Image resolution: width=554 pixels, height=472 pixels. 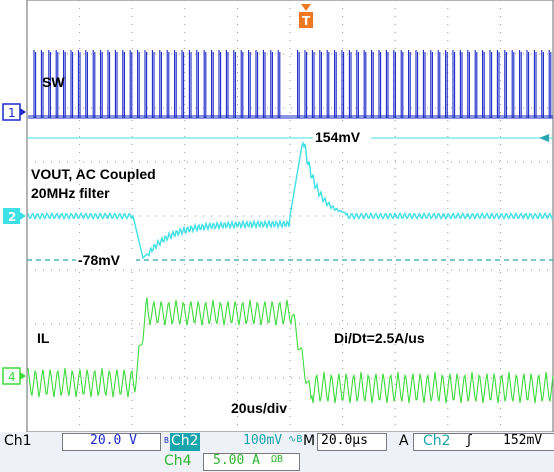 I want to click on ch1-marker: 1, so click(x=14, y=112).